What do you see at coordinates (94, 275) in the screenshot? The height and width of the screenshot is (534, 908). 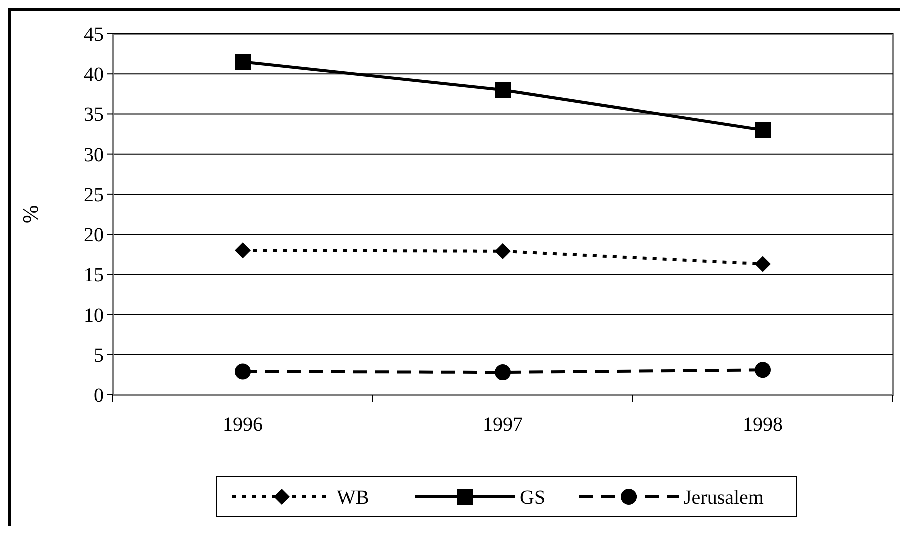 I see `y-tick-label: 15` at bounding box center [94, 275].